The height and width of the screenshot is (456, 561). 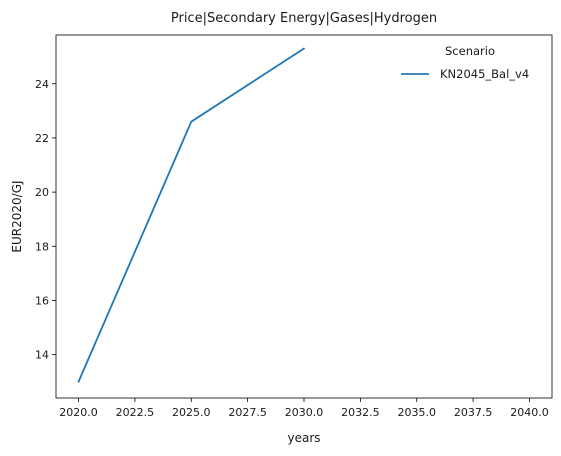 What do you see at coordinates (135, 412) in the screenshot?
I see `x-tick-label: 2022.5` at bounding box center [135, 412].